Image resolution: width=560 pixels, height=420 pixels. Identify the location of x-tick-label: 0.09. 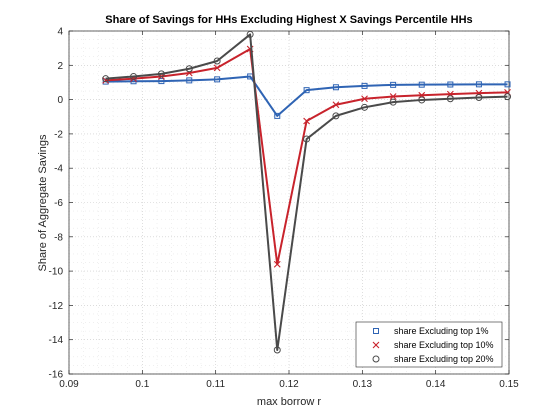
(69, 384).